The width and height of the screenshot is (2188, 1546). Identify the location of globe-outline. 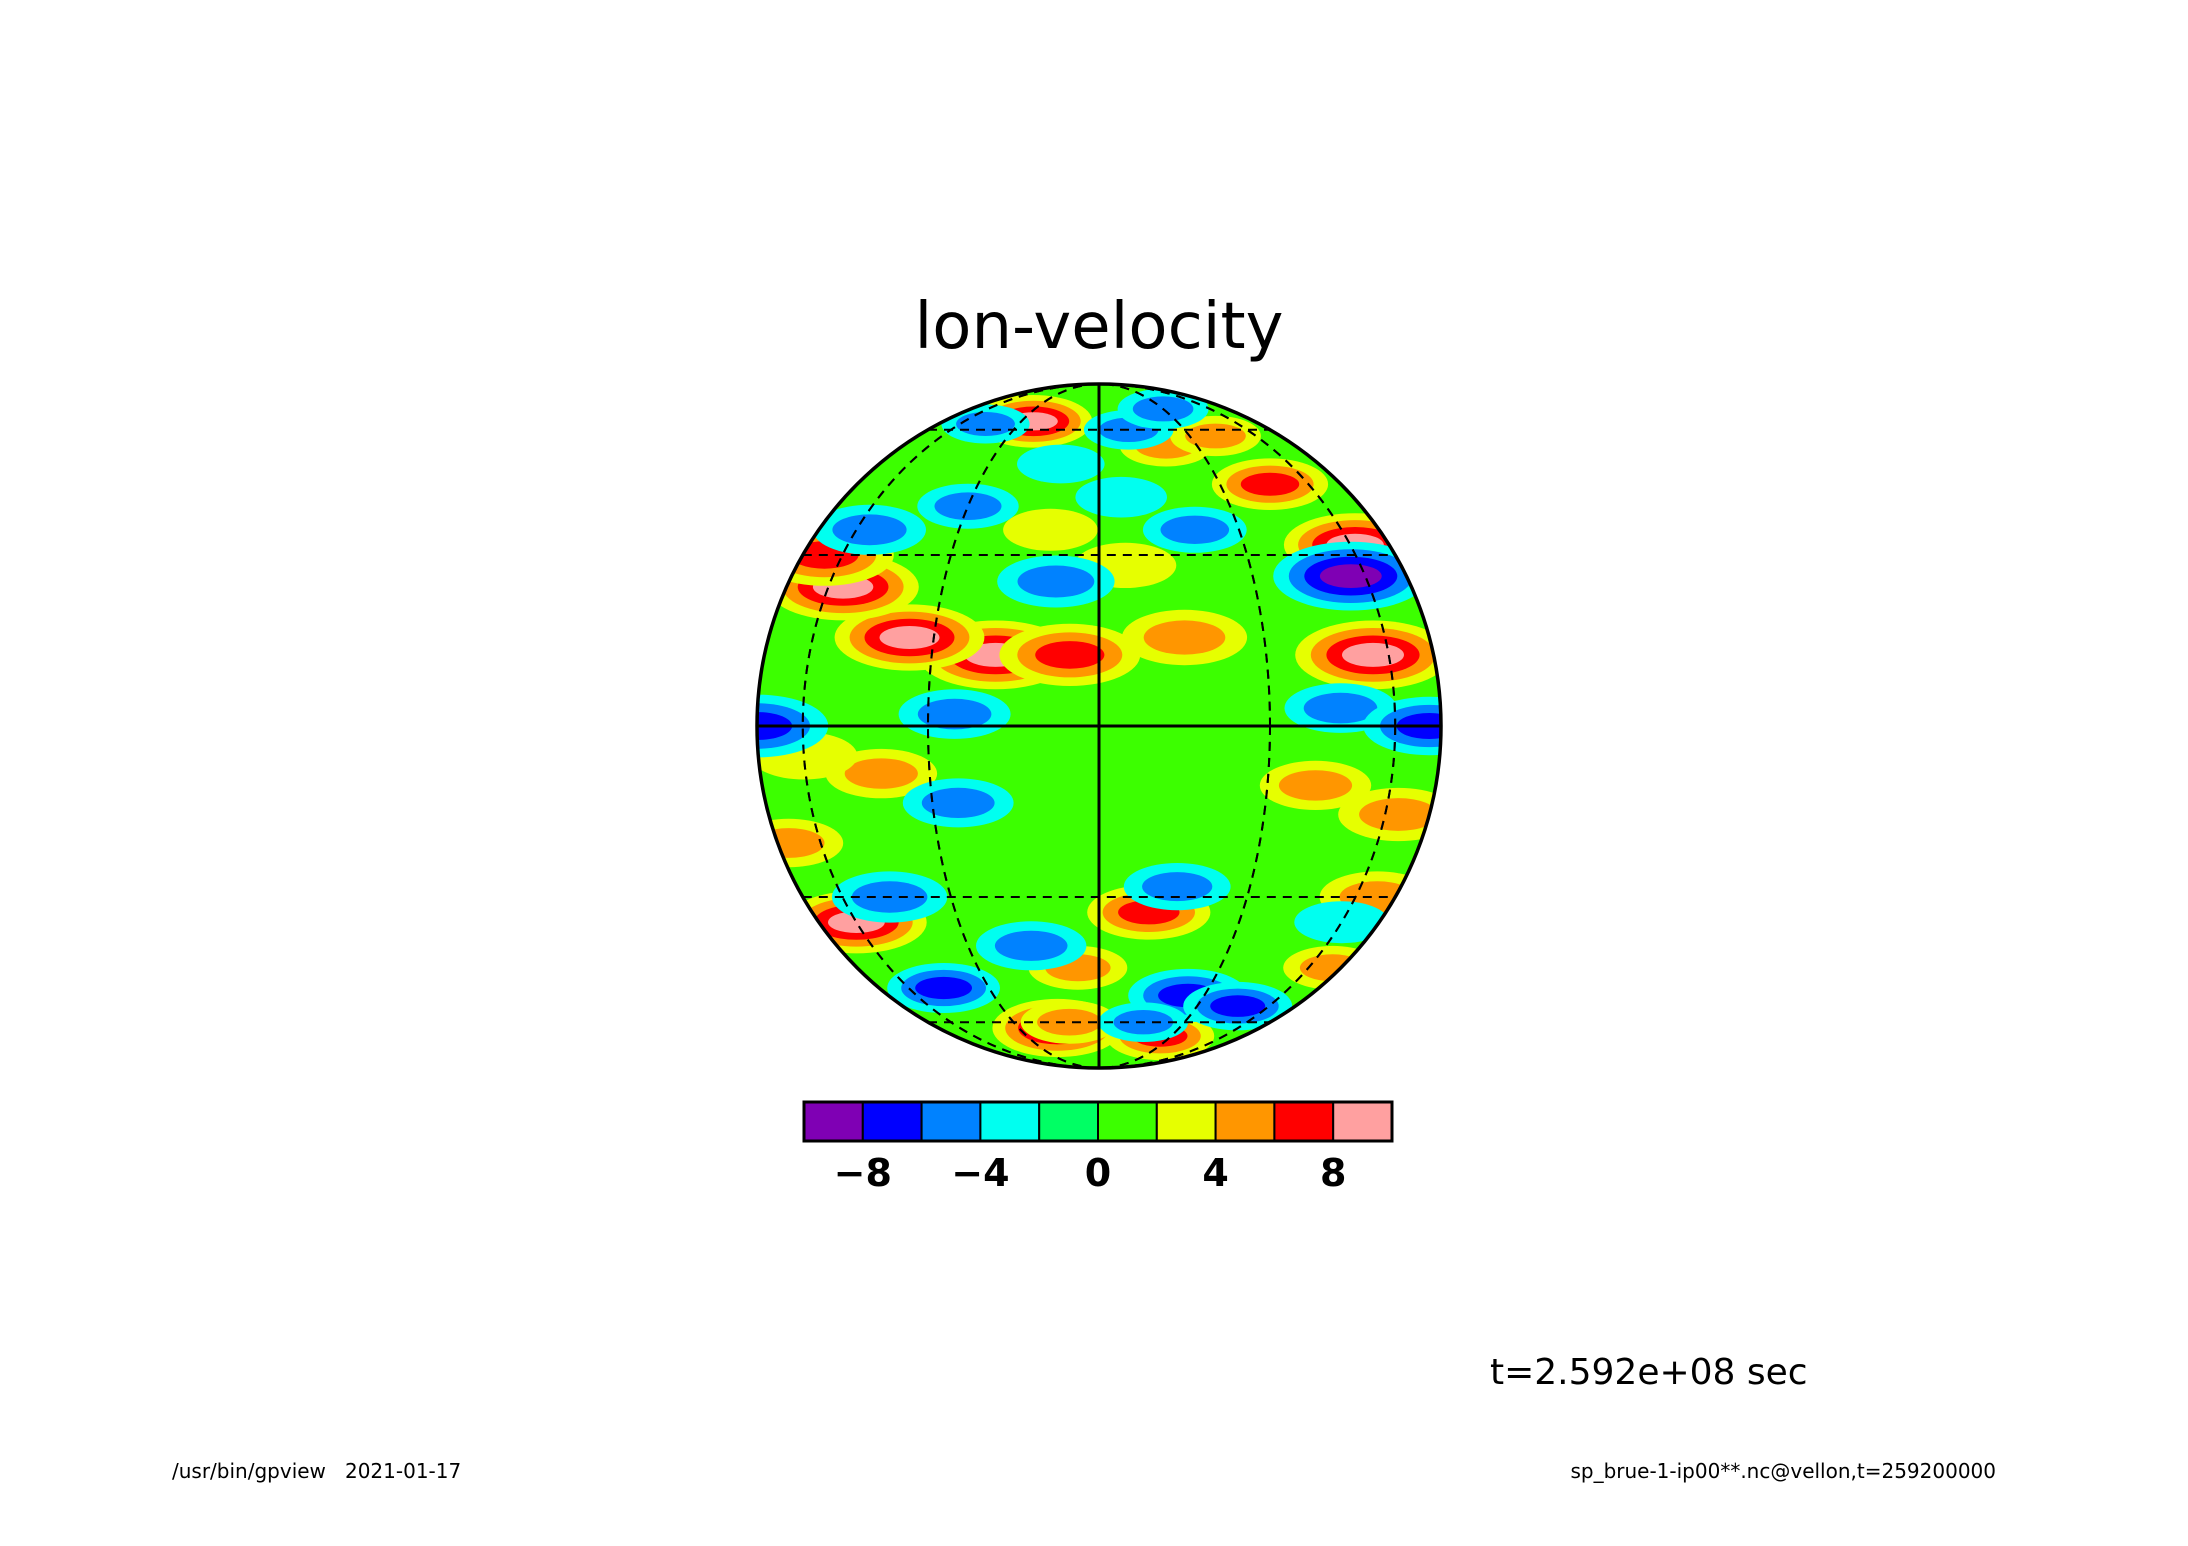
(1099, 726).